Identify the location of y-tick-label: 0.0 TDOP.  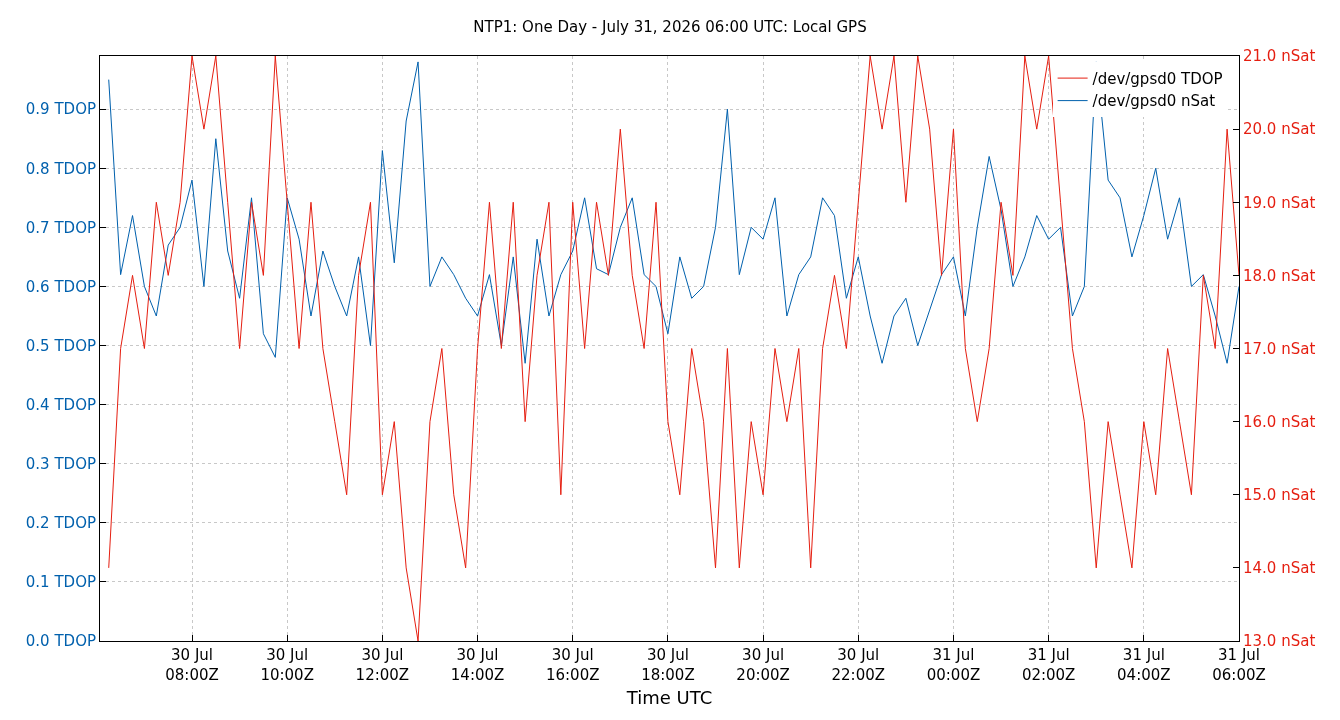
(60, 641).